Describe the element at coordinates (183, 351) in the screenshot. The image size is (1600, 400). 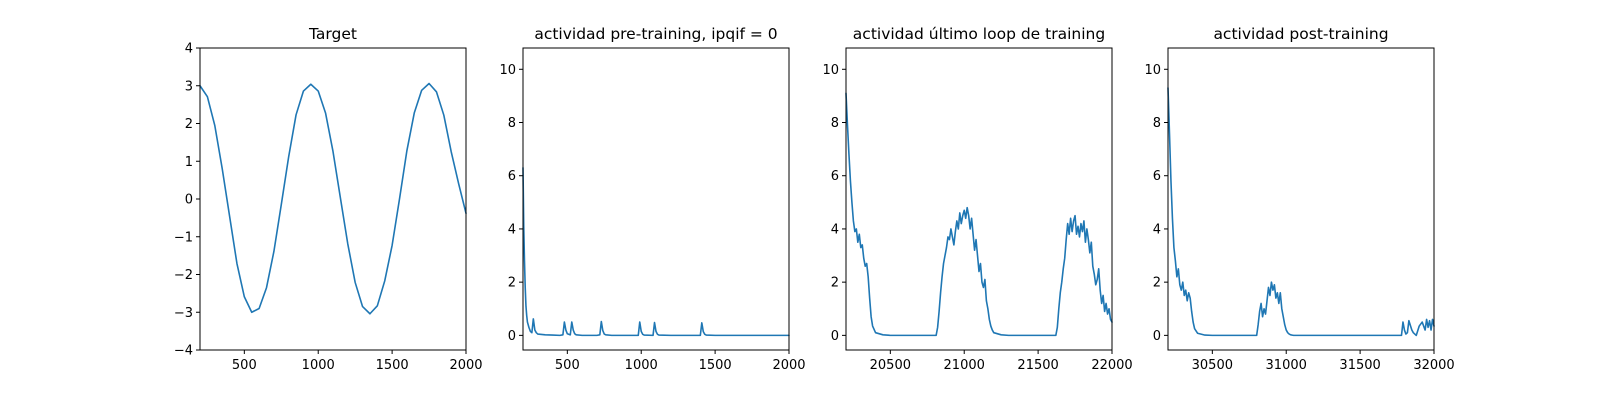
I see `chart-1-y-tick-label: −4` at that location.